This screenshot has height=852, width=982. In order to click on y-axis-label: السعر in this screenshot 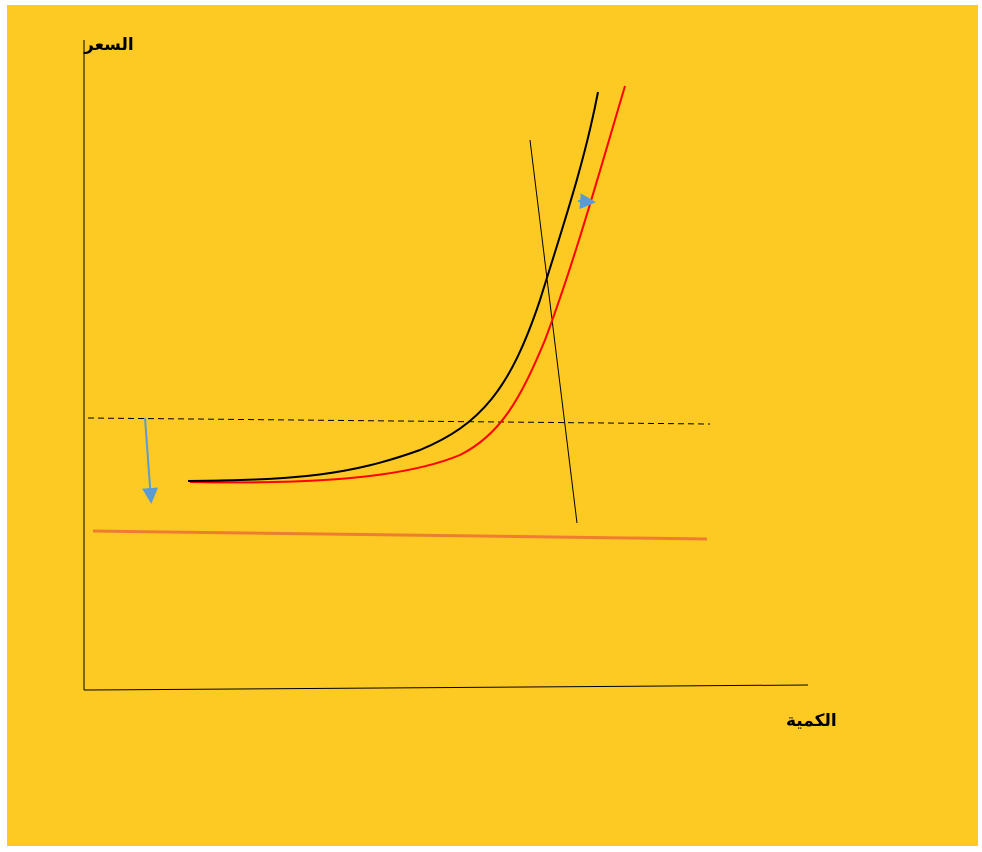, I will do `click(108, 45)`.